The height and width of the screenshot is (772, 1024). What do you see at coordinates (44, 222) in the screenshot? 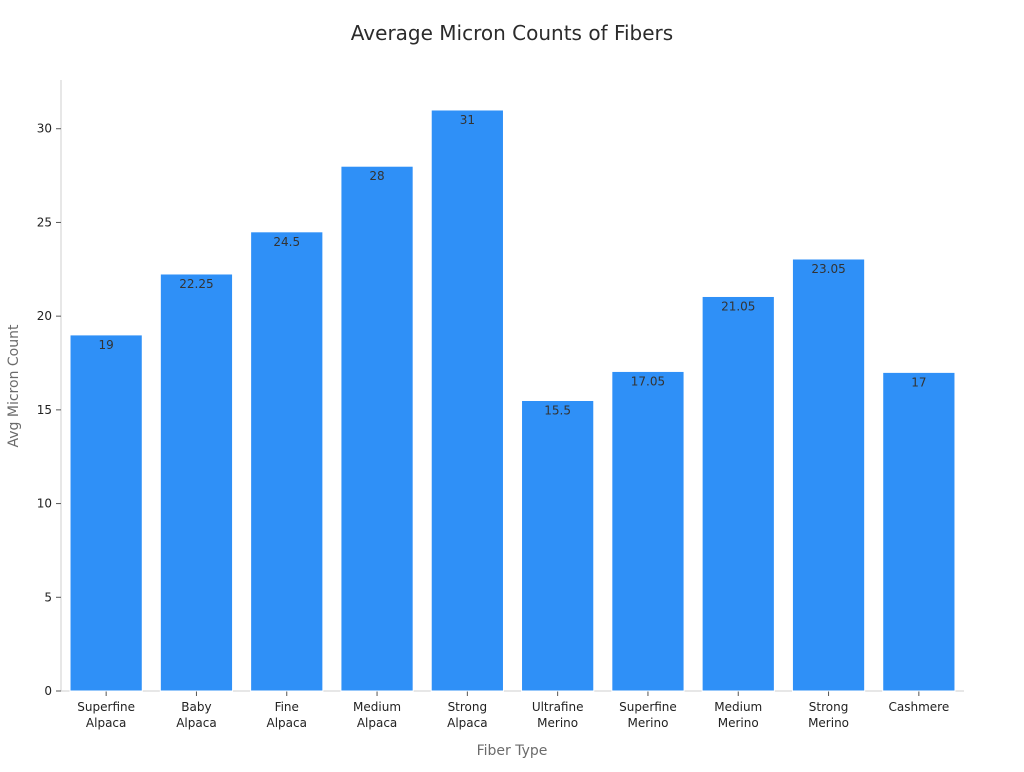
I see `y-tick-label: 25` at bounding box center [44, 222].